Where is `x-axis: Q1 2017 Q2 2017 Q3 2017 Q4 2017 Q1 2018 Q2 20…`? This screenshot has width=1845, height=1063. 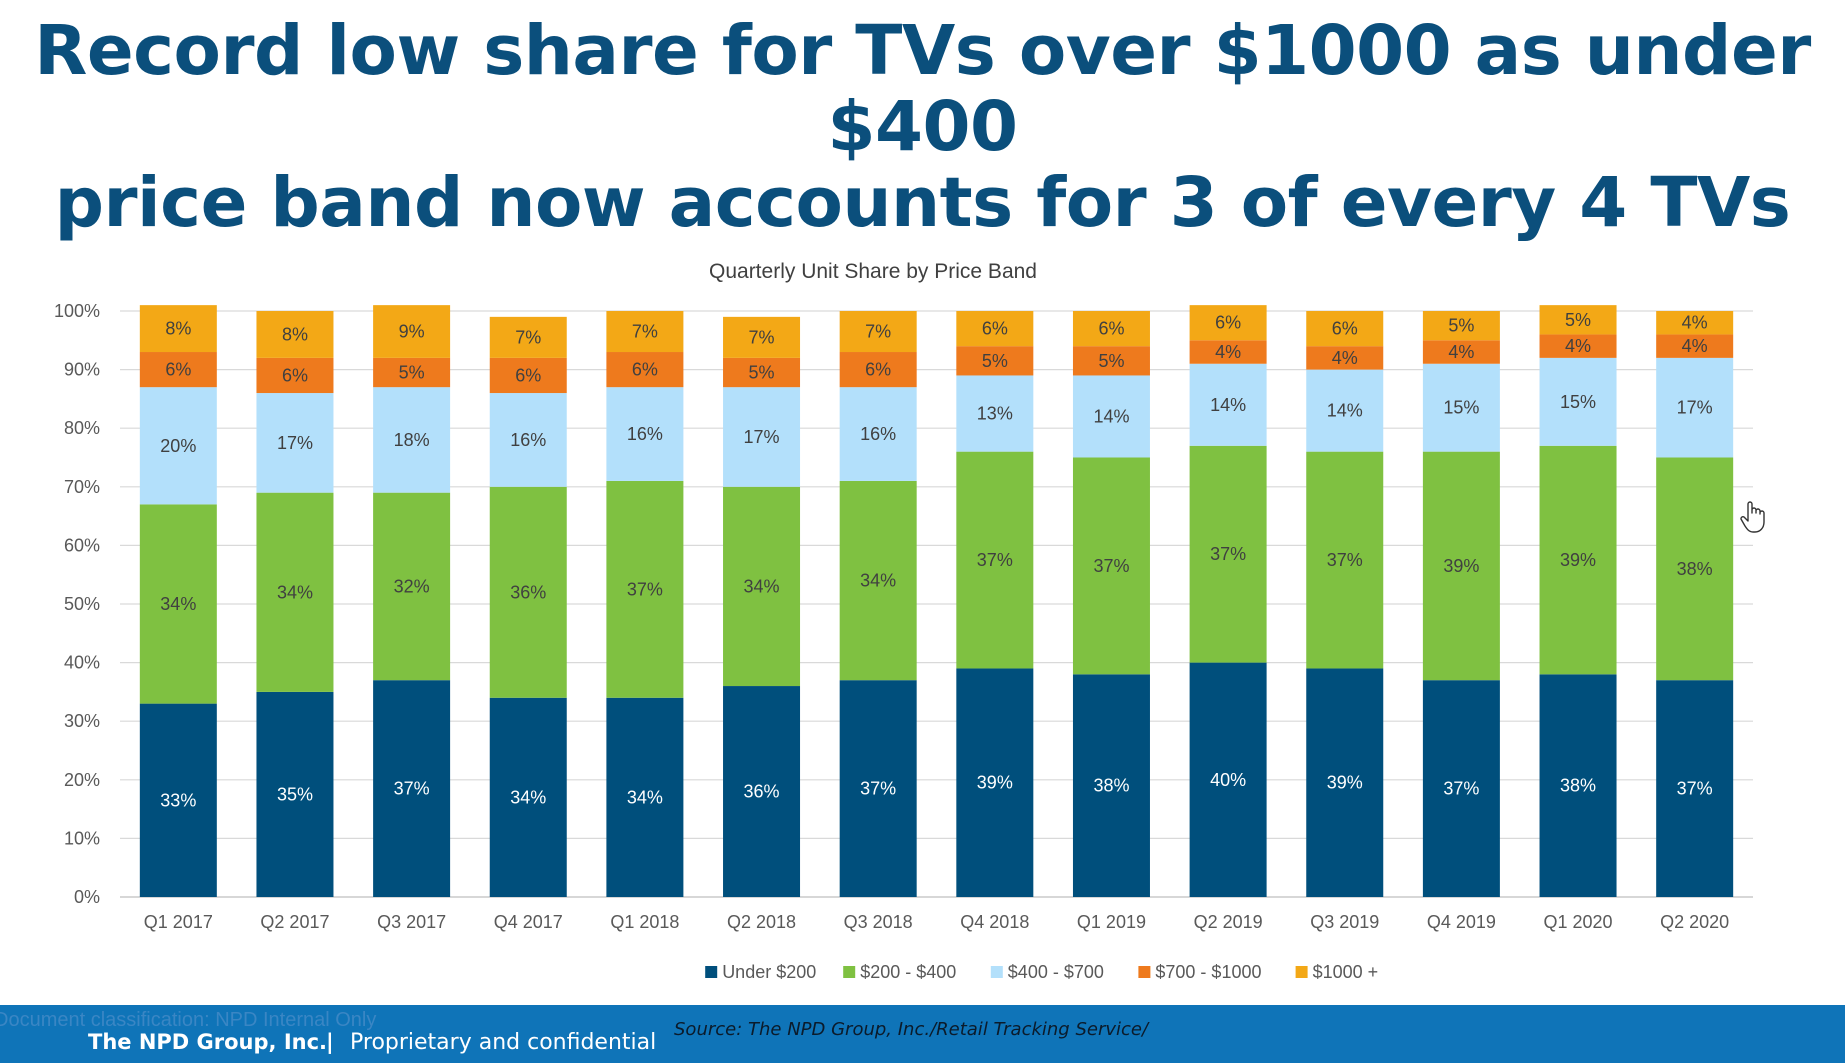 x-axis: Q1 2017 Q2 2017 Q3 2017 Q4 2017 Q1 2018 Q2 20… is located at coordinates (936, 922).